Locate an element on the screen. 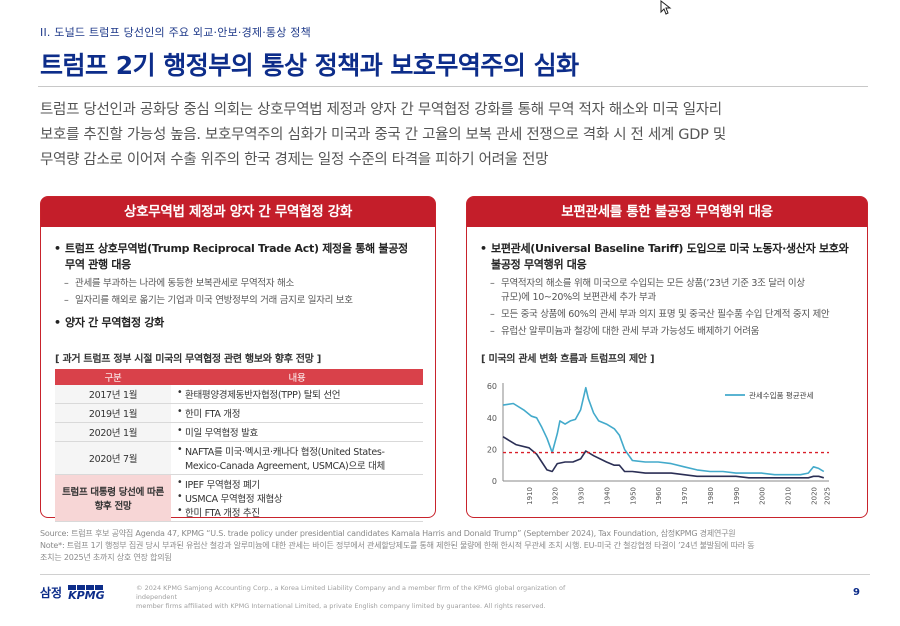 This screenshot has height=626, width=900. row-line: Mexico-Canada Agreement, USMCA)으로 대체 is located at coordinates (285, 466).